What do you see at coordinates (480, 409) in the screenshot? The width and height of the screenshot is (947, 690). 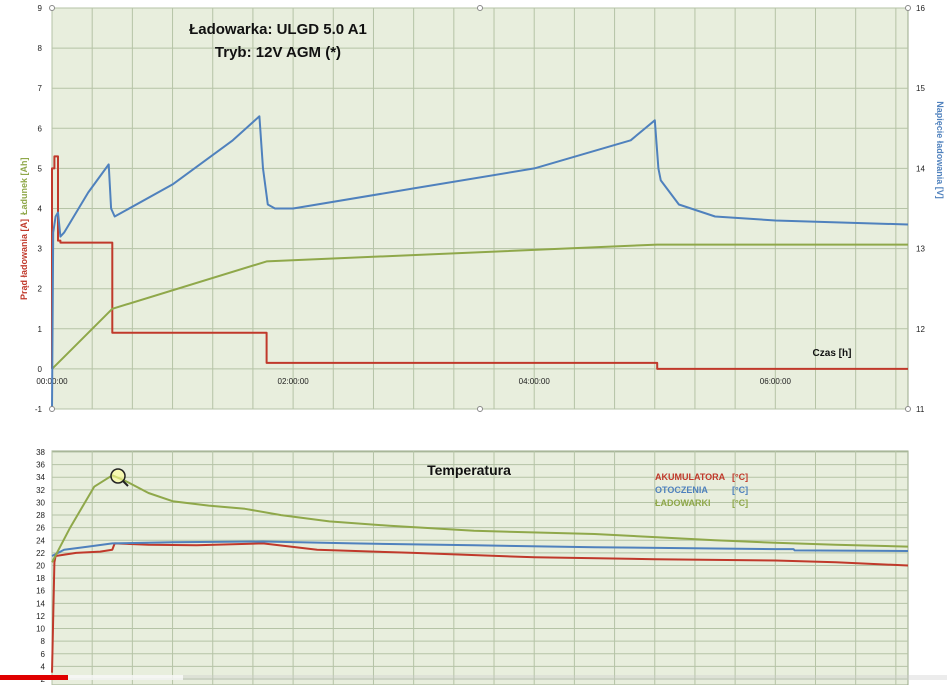 I see `resize-handle-bc` at bounding box center [480, 409].